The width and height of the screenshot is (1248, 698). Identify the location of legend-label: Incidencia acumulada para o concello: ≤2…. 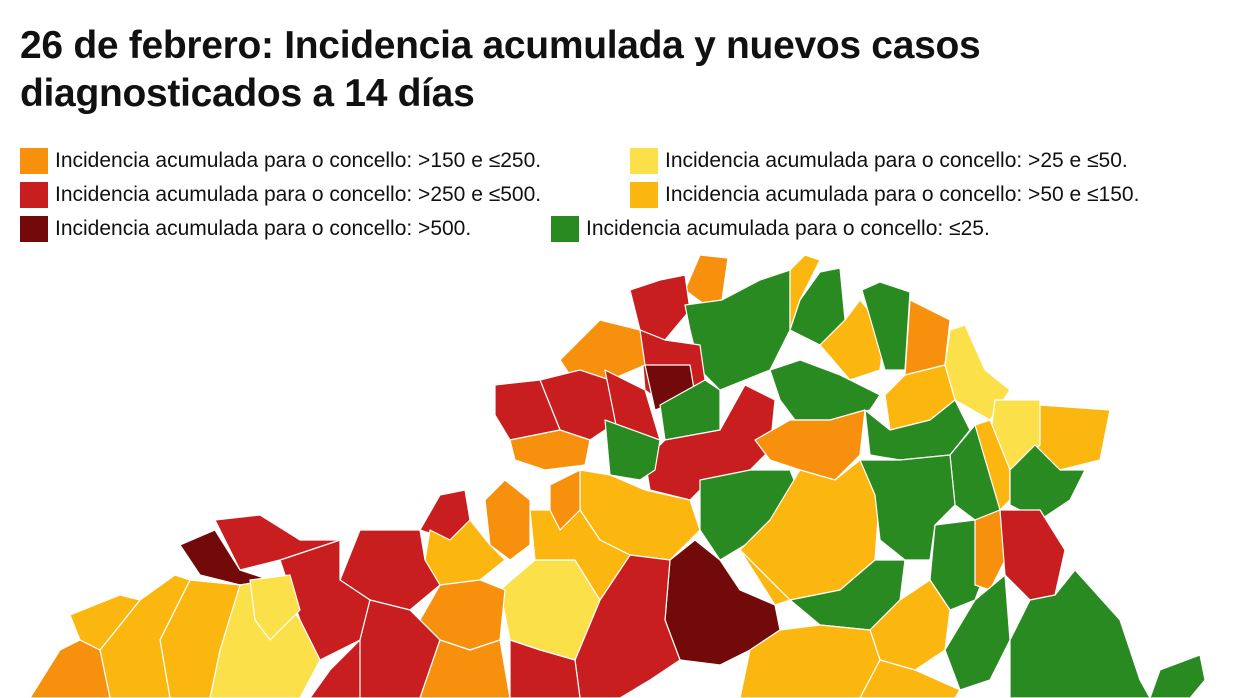
(788, 228).